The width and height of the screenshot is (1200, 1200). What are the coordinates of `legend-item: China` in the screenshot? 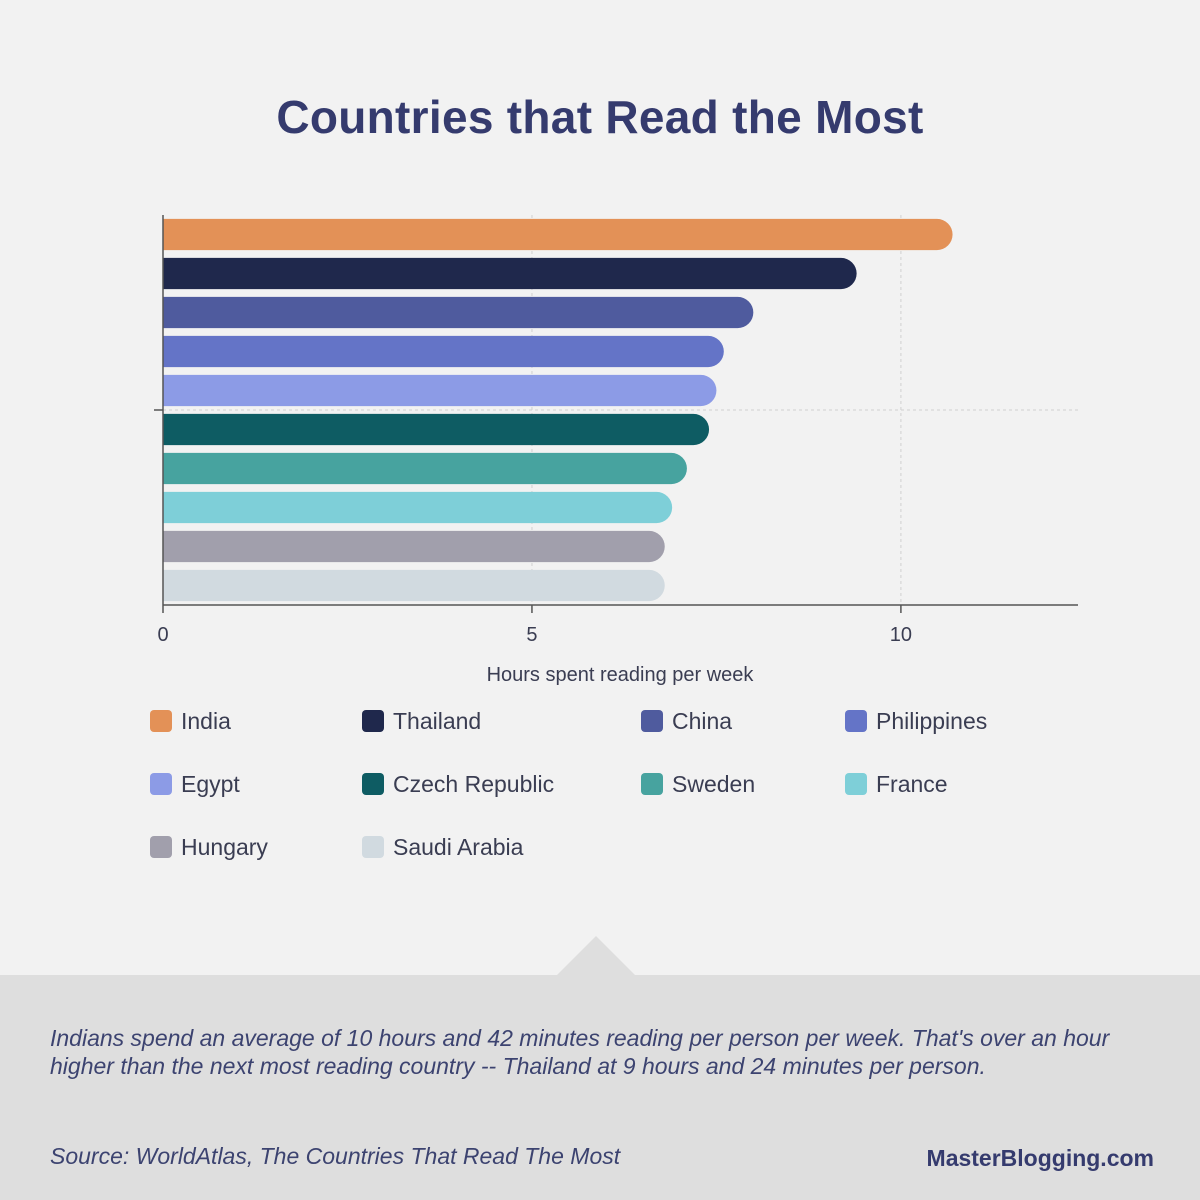 It's located at (686, 721).